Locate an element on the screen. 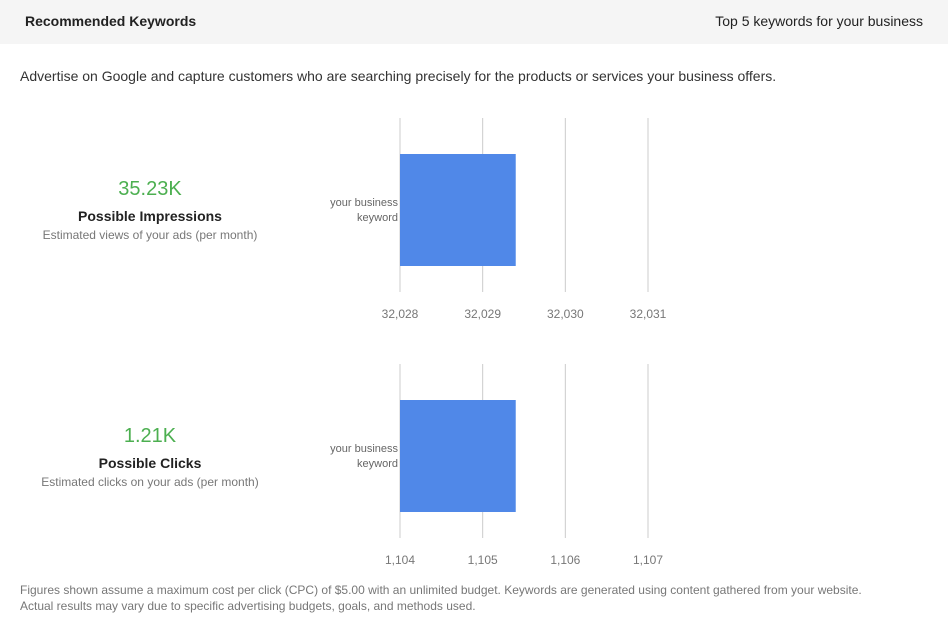 Image resolution: width=948 pixels, height=630 pixels. x-tick-label: 32,031 is located at coordinates (648, 314).